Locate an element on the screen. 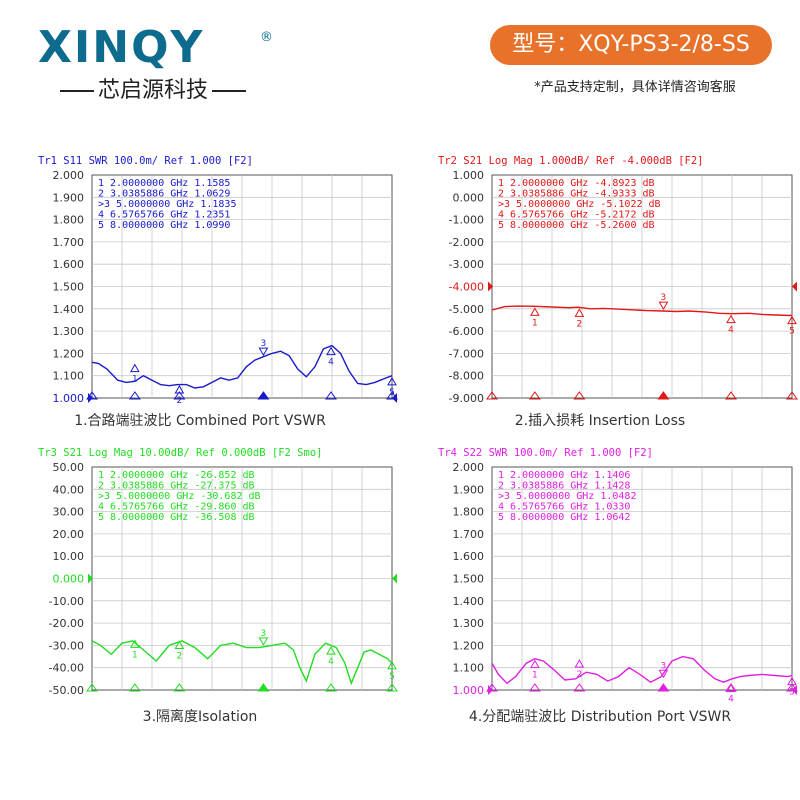  chart-0-marker-row: 4 6.5765766 GHz 1.2351 is located at coordinates (164, 215).